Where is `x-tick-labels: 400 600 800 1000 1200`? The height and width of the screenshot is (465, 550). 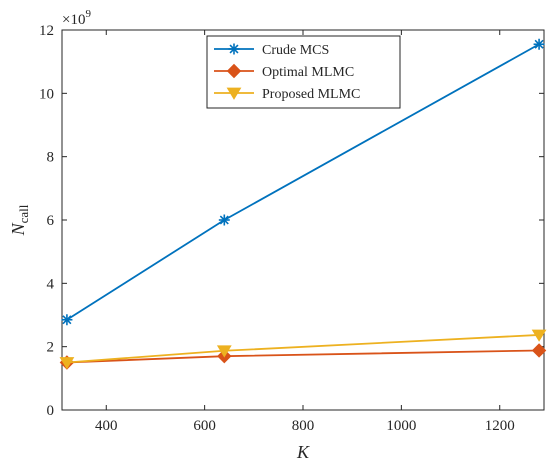 x-tick-labels: 400 600 800 1000 1200 is located at coordinates (305, 426).